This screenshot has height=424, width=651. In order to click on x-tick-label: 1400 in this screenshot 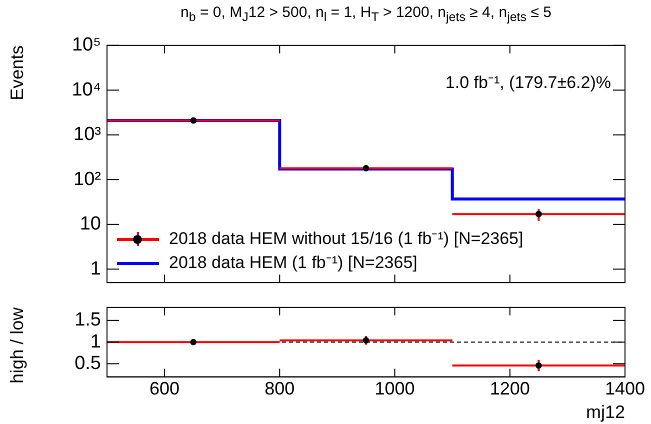, I will do `click(625, 388)`.